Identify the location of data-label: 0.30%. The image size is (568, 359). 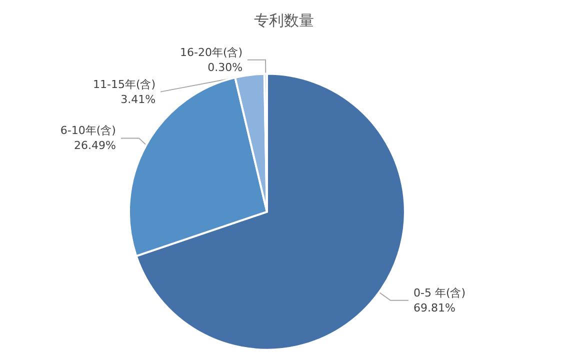
(225, 67).